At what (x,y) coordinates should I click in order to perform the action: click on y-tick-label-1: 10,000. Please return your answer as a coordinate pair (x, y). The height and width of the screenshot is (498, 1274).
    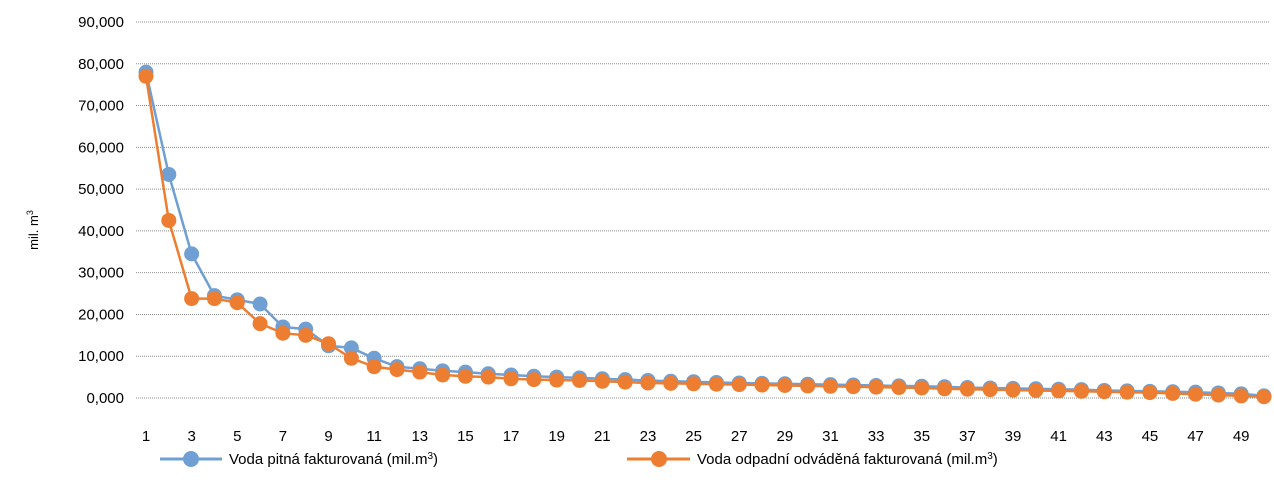
    Looking at the image, I should click on (101, 356).